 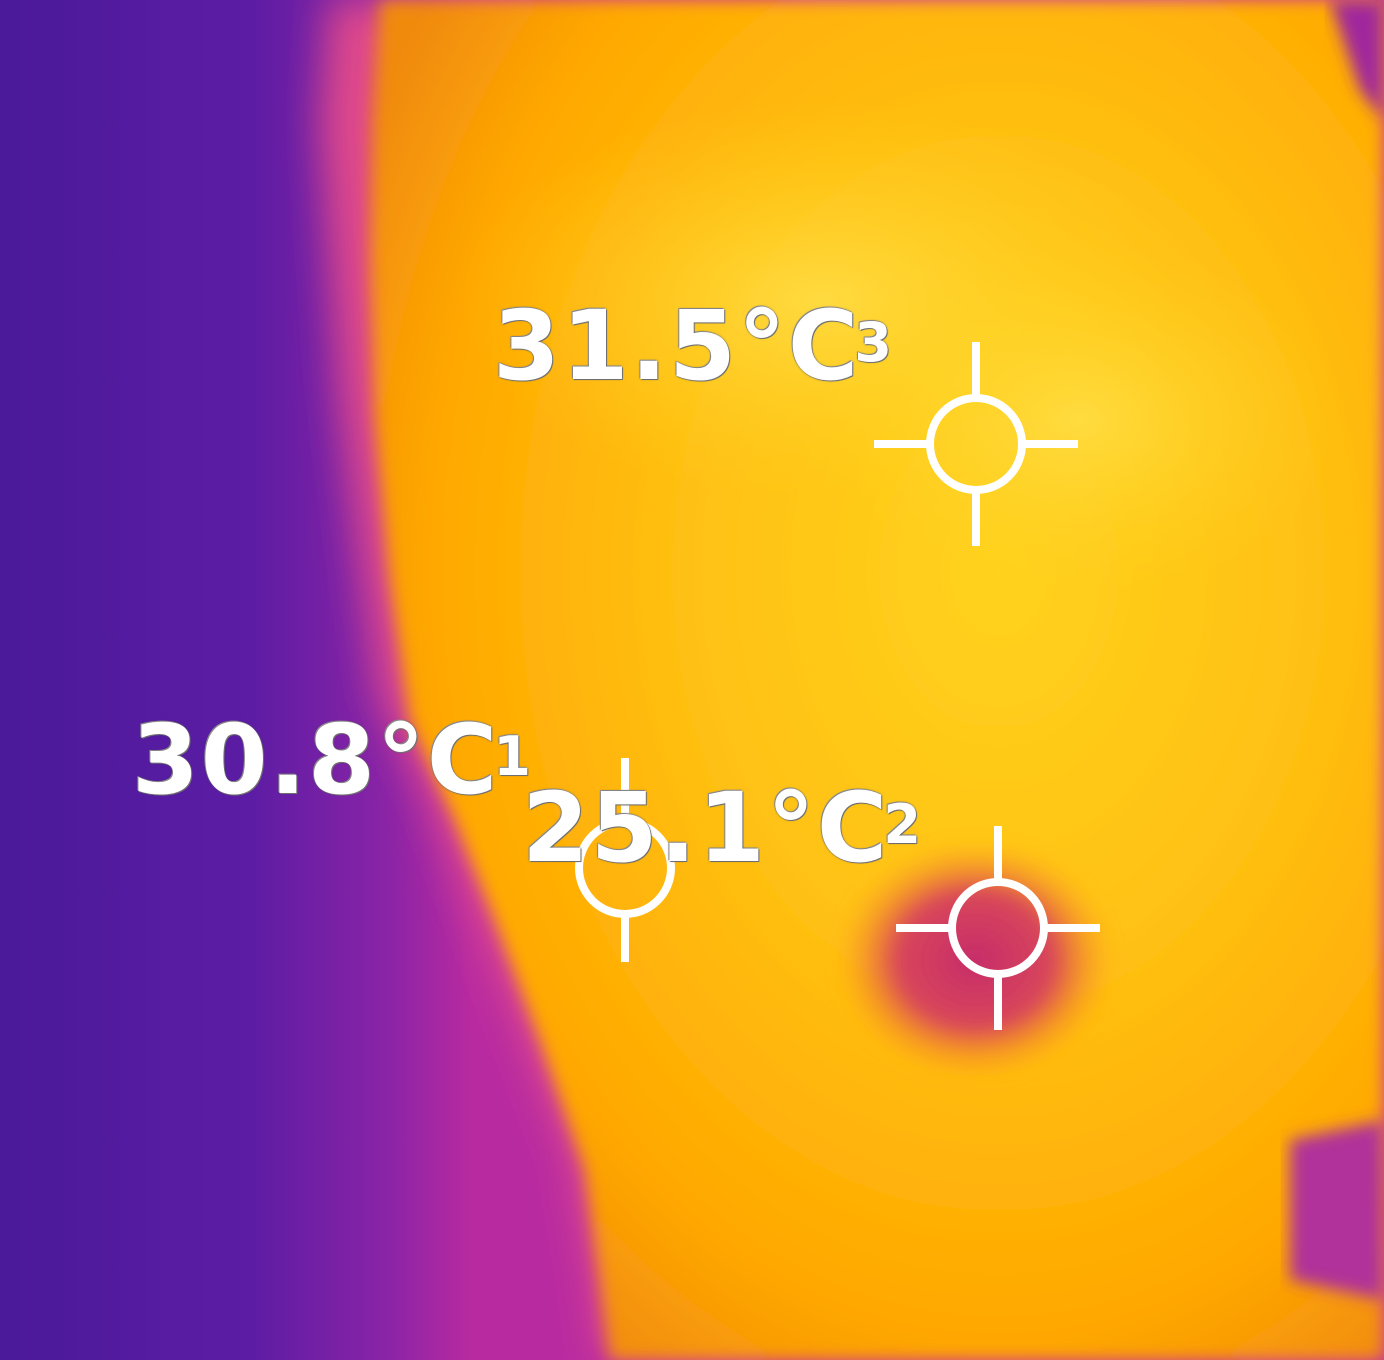 What do you see at coordinates (513, 756) in the screenshot?
I see `spot-1-index: 1` at bounding box center [513, 756].